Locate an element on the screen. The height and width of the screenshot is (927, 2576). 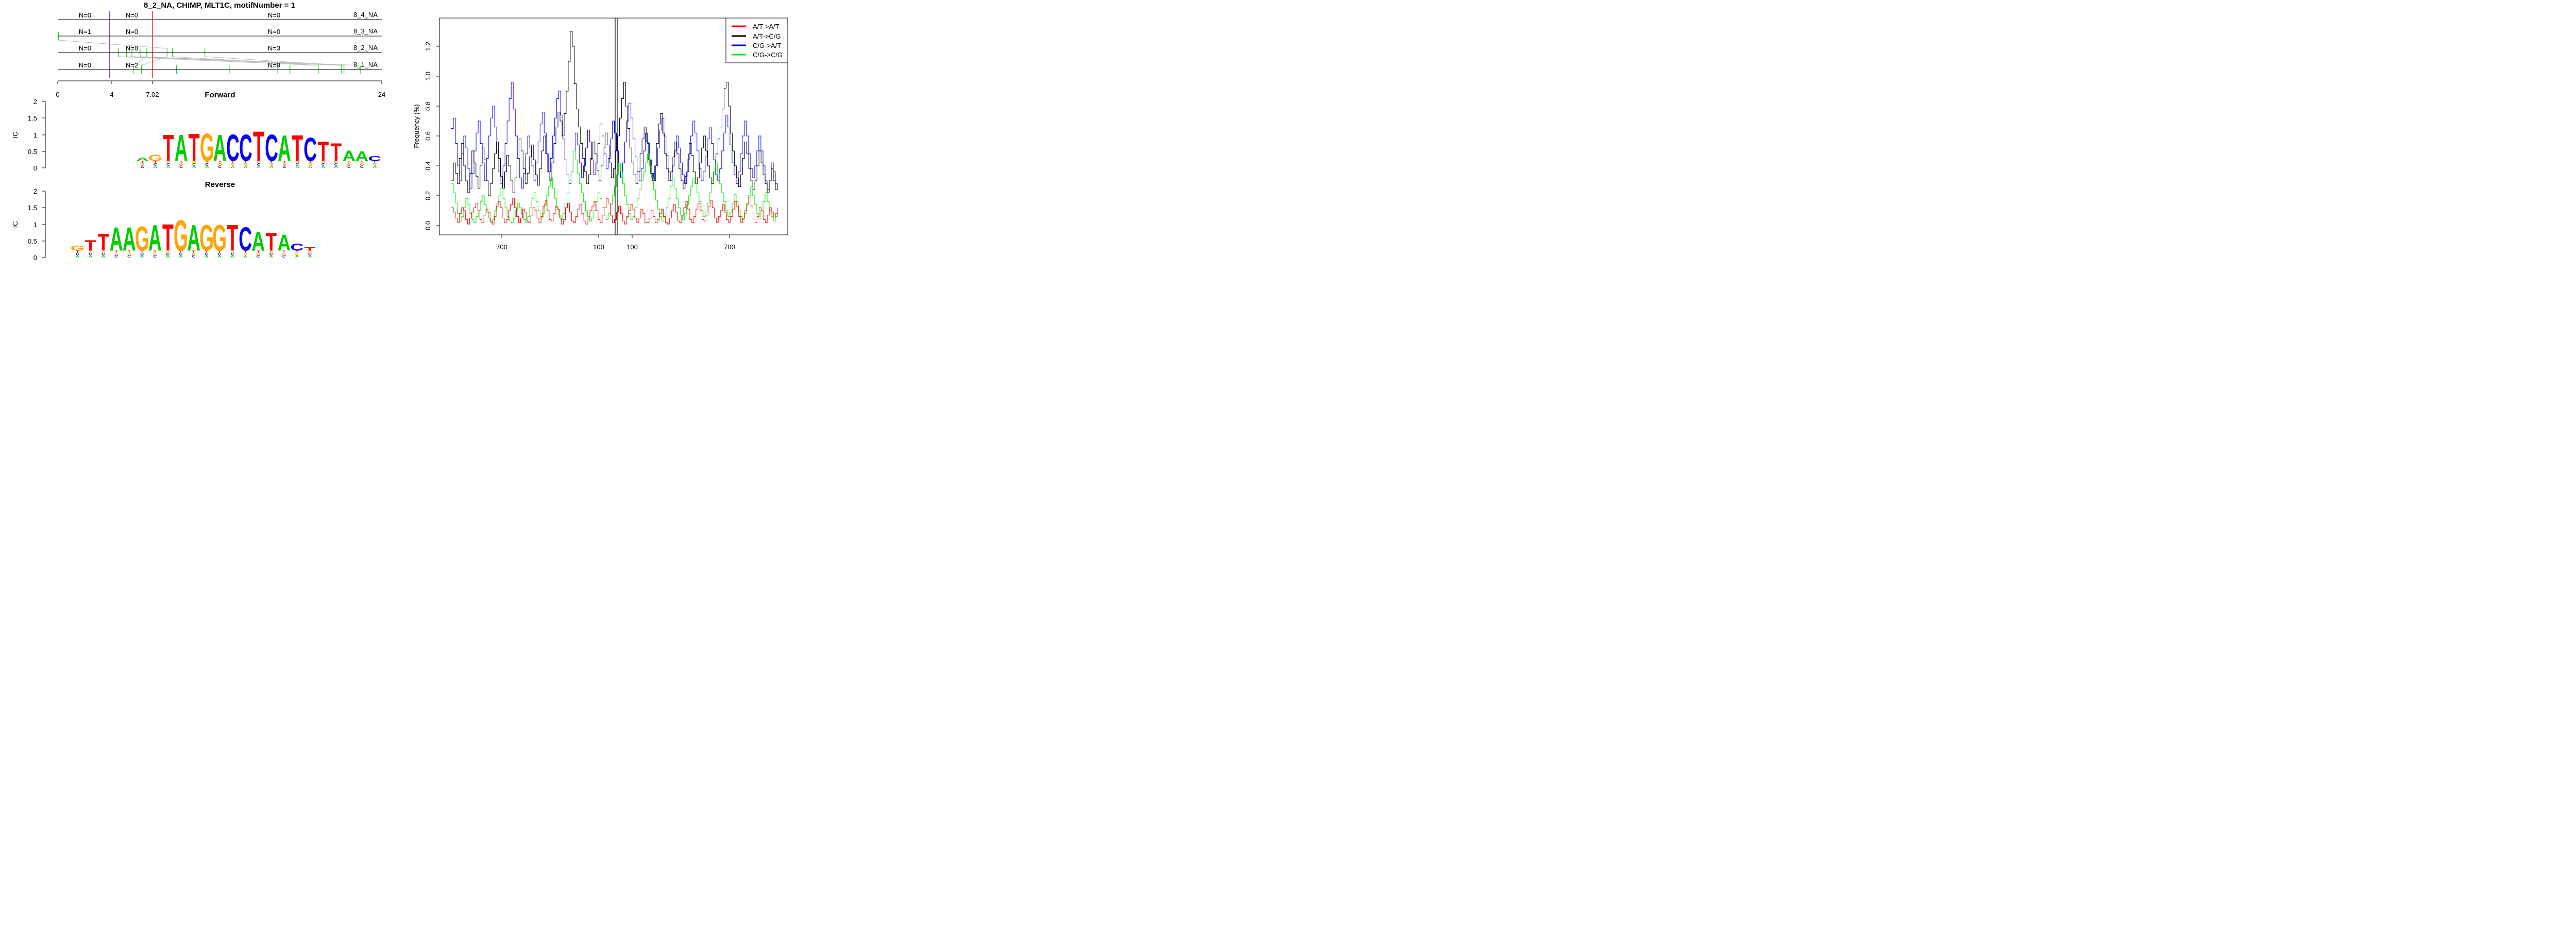
site-connector is located at coordinates (245, 61).